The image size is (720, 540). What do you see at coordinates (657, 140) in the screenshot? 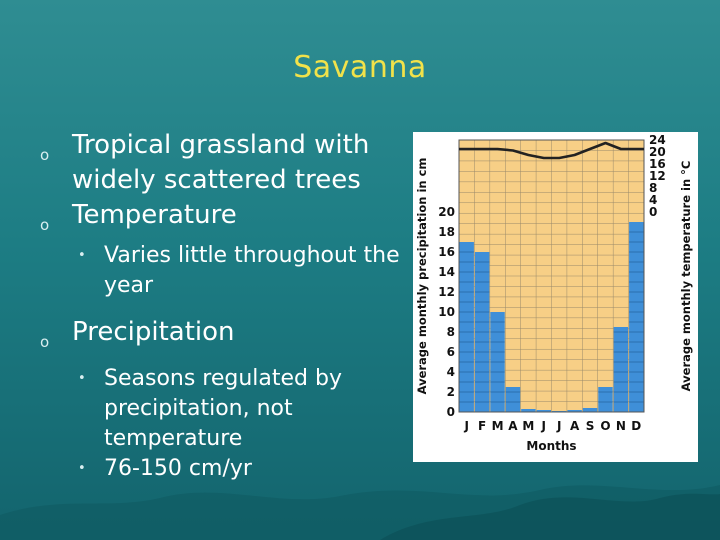
I see `y2-tick-label: 24` at bounding box center [657, 140].